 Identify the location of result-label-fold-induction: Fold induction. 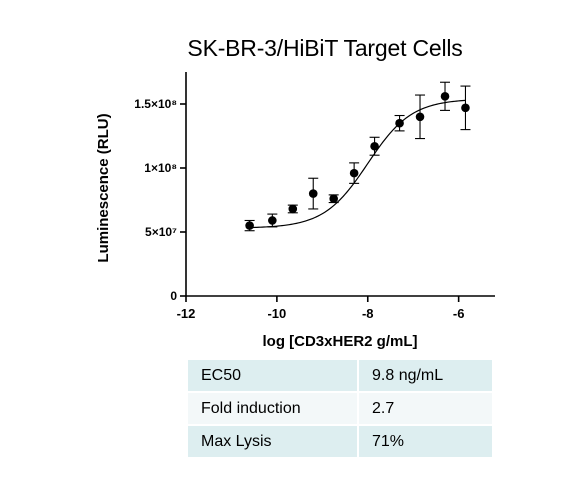
(272, 408).